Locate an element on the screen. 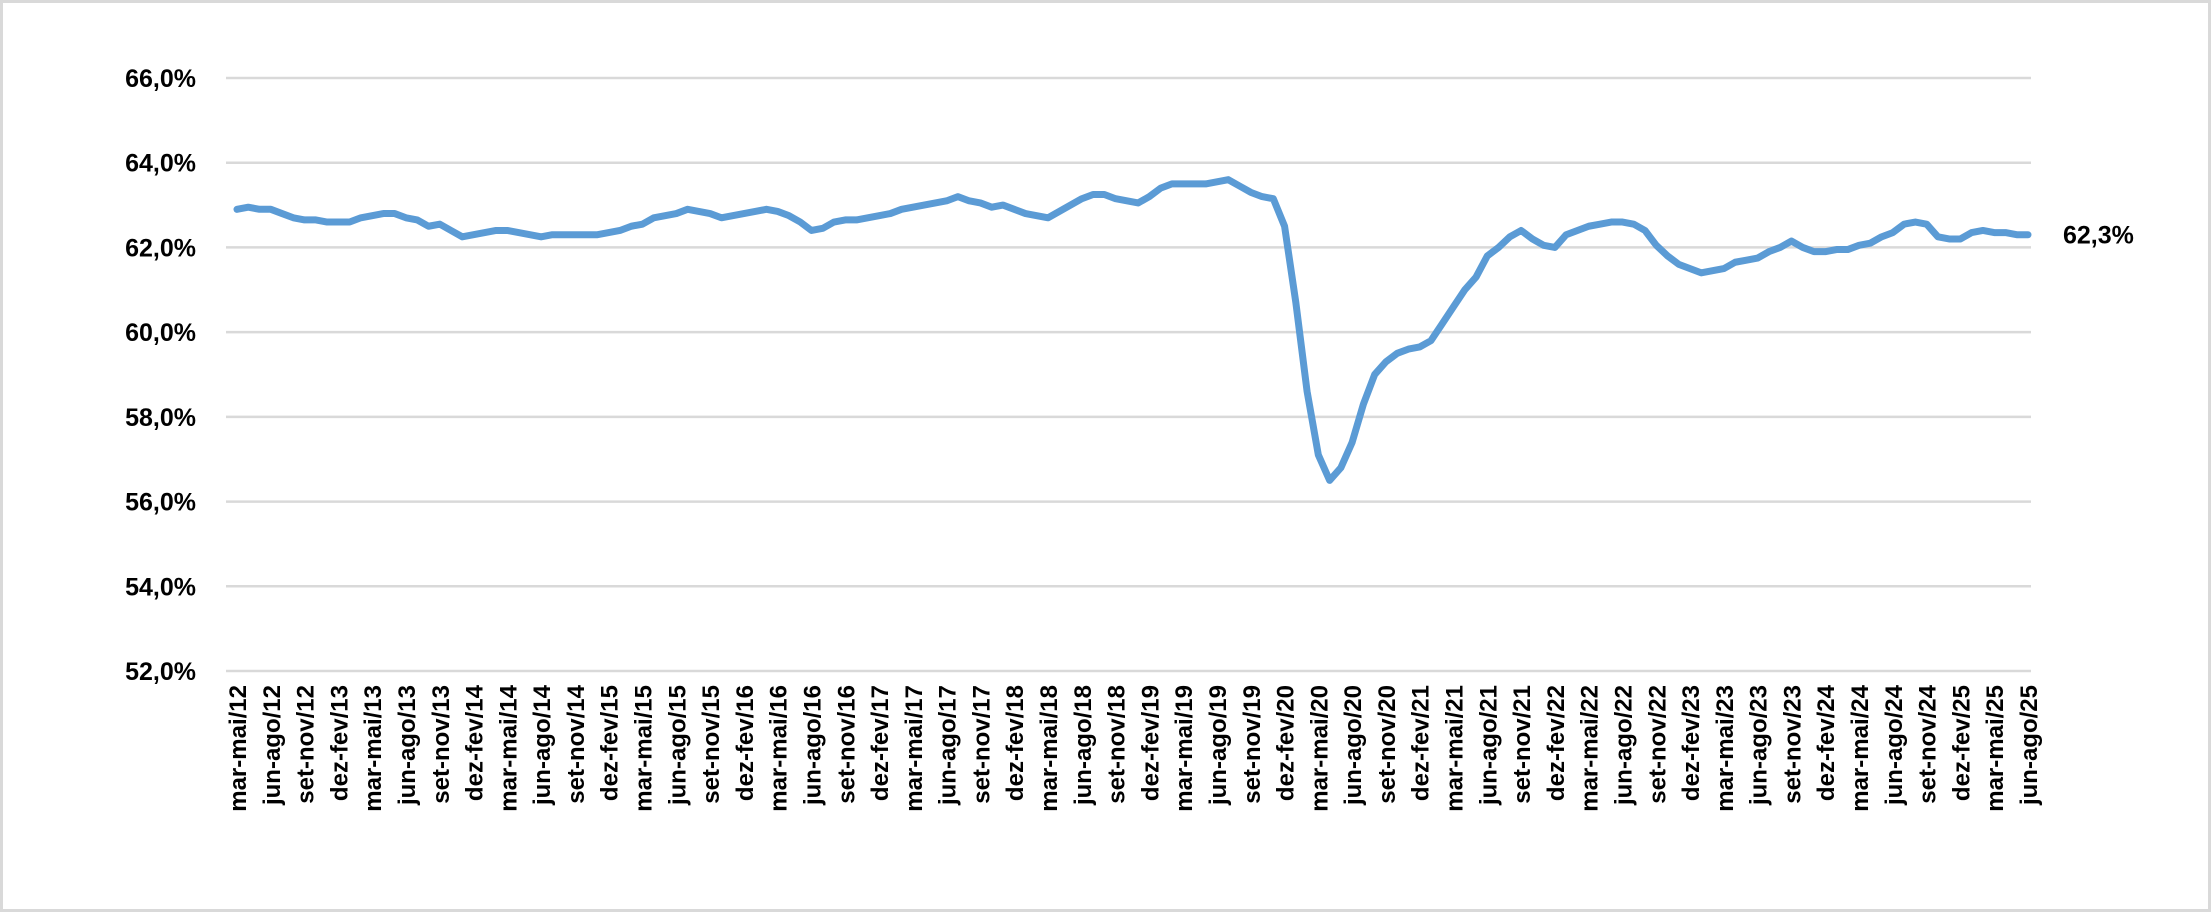 The height and width of the screenshot is (912, 2211). x-tick-label: dez-fev/22 is located at coordinates (1556, 743).